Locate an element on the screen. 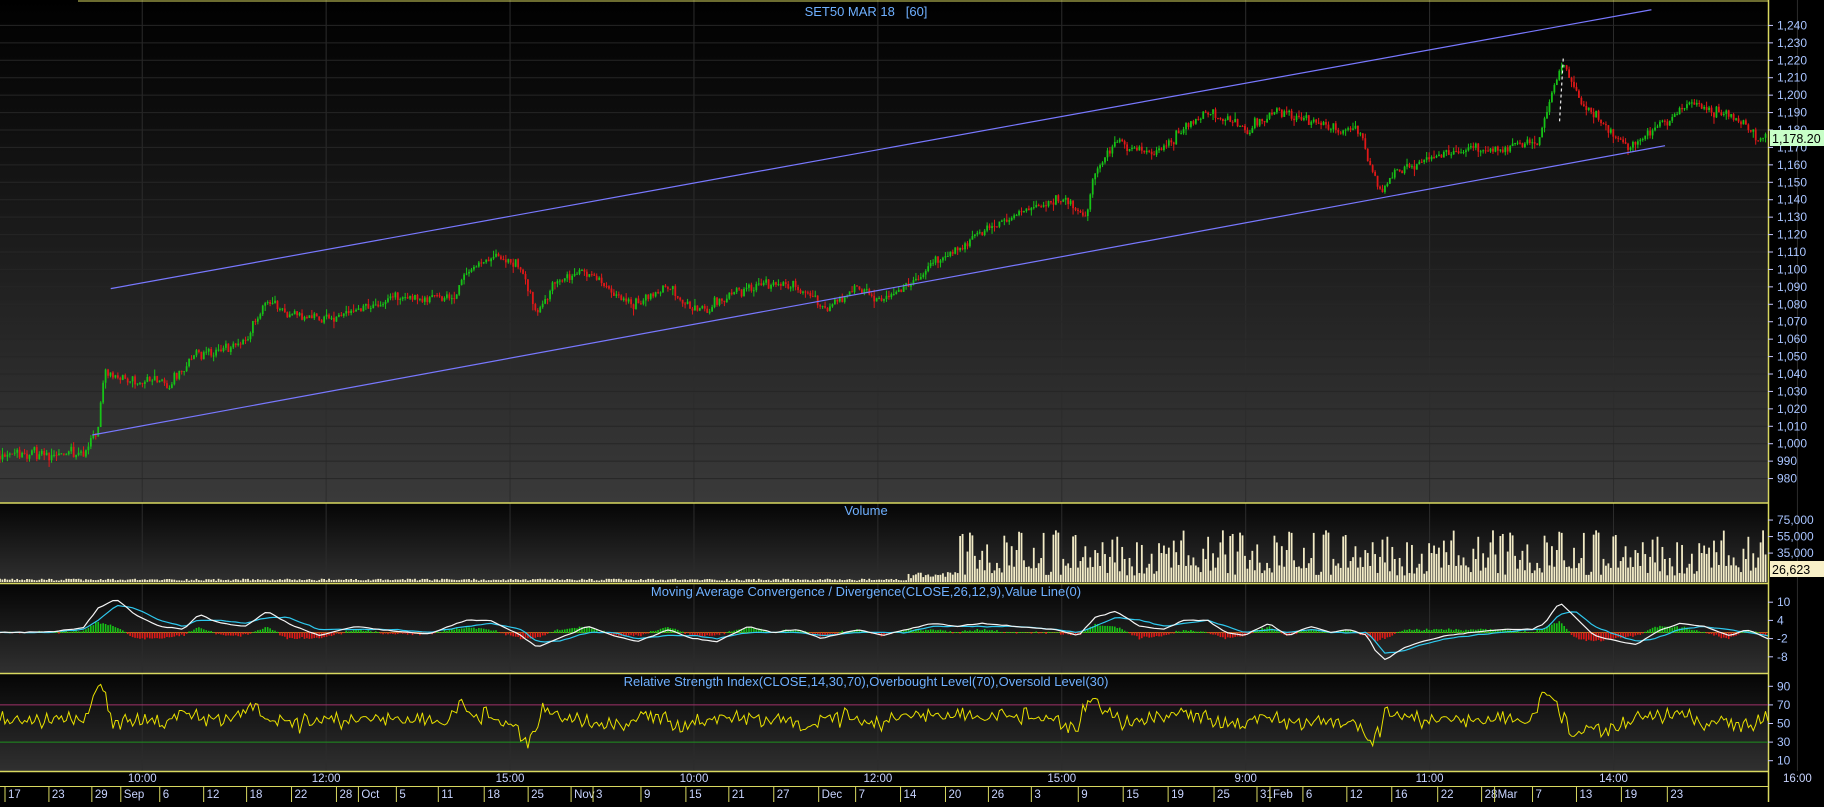 The width and height of the screenshot is (1824, 807). volume-axis-tick-label: 35,000 is located at coordinates (1795, 553).